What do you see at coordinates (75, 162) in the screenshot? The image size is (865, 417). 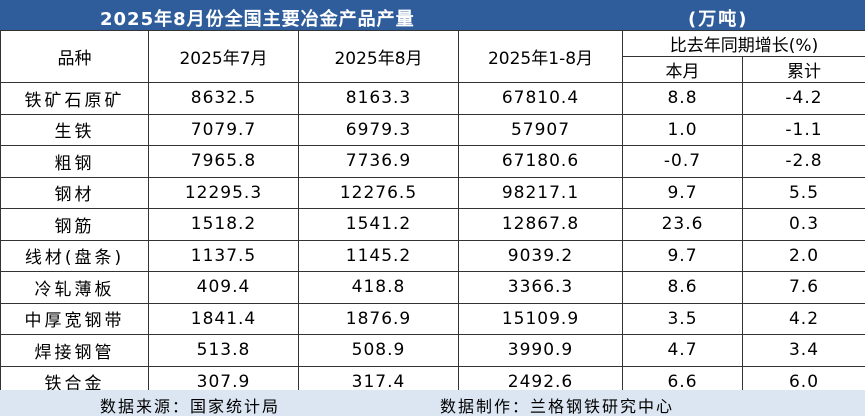 I see `product-name: 粗钢` at bounding box center [75, 162].